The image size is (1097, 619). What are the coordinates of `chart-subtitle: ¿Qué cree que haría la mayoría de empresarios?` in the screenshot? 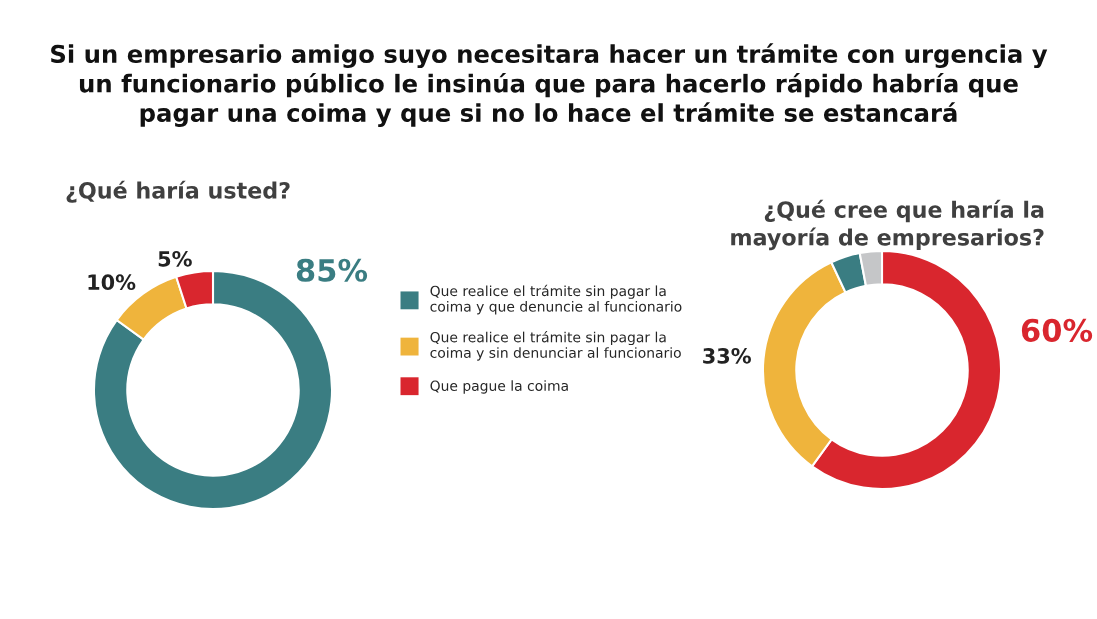 It's located at (887, 225).